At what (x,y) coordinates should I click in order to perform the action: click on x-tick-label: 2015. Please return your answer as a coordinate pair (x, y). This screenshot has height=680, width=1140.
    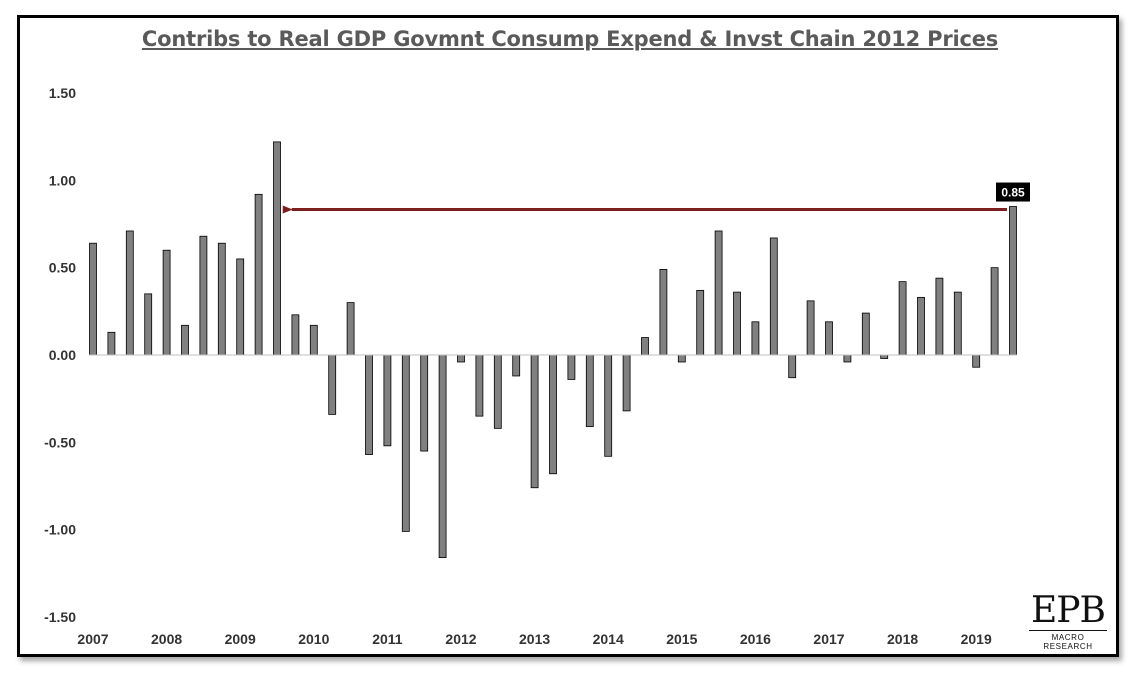
    Looking at the image, I should click on (681, 639).